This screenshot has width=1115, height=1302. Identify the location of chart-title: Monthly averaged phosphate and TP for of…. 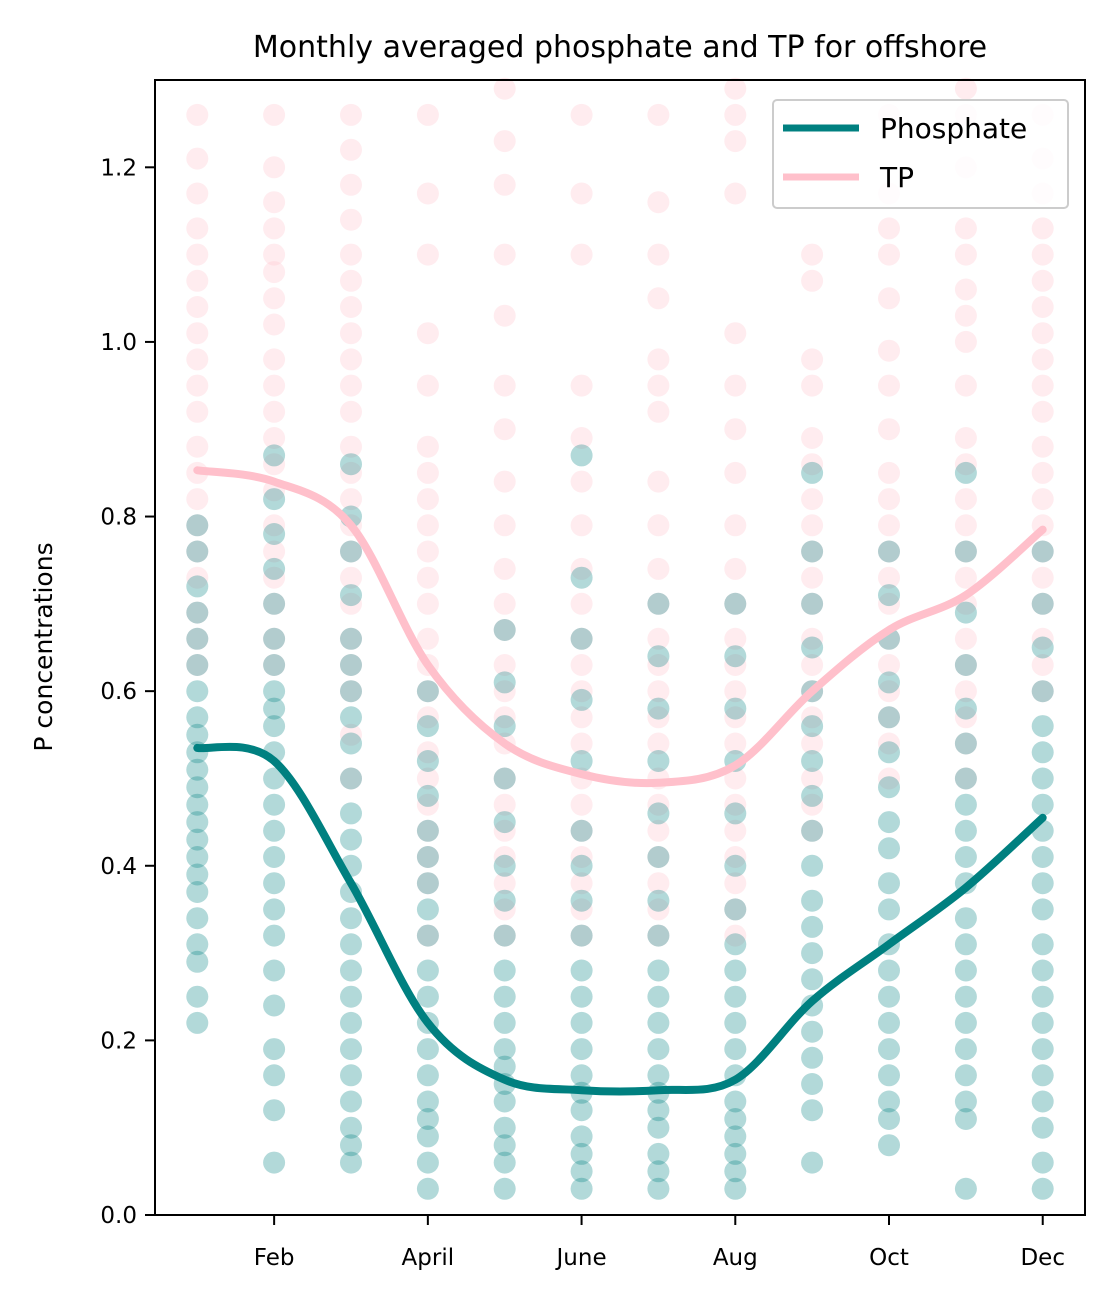
(620, 47).